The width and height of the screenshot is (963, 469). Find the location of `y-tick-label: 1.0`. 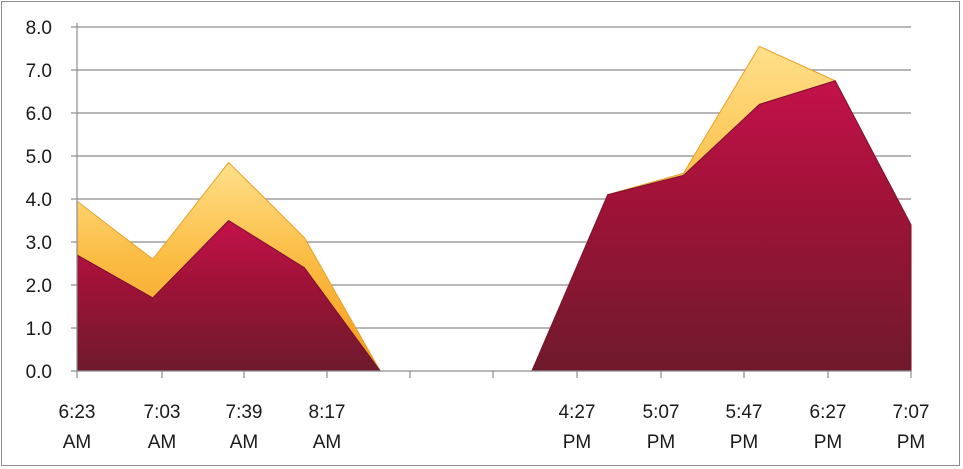

y-tick-label: 1.0 is located at coordinates (39, 329).